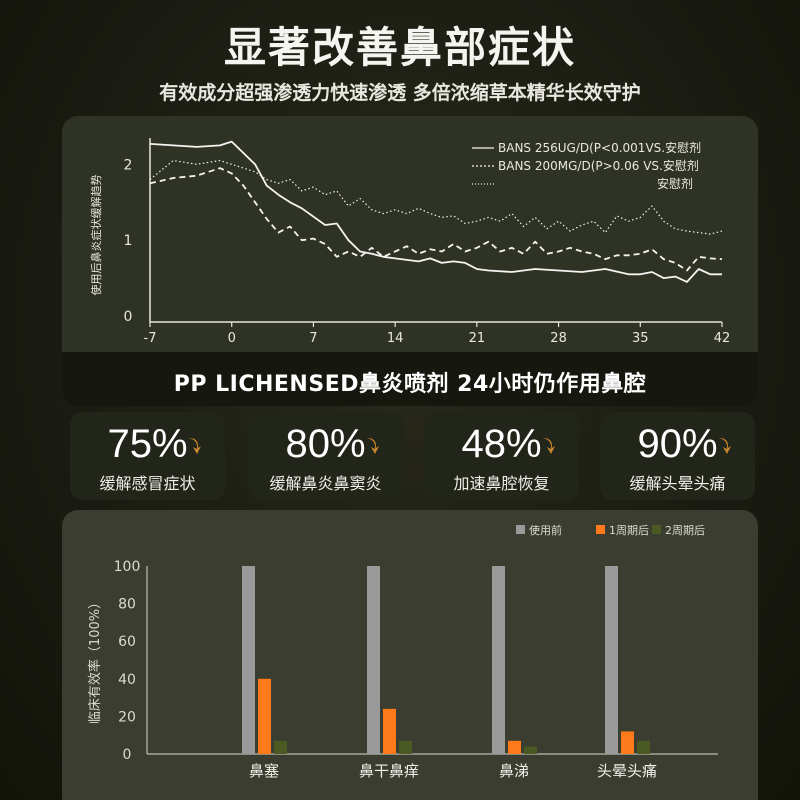 Image resolution: width=800 pixels, height=800 pixels. I want to click on y-tick-label: 1, so click(128, 241).